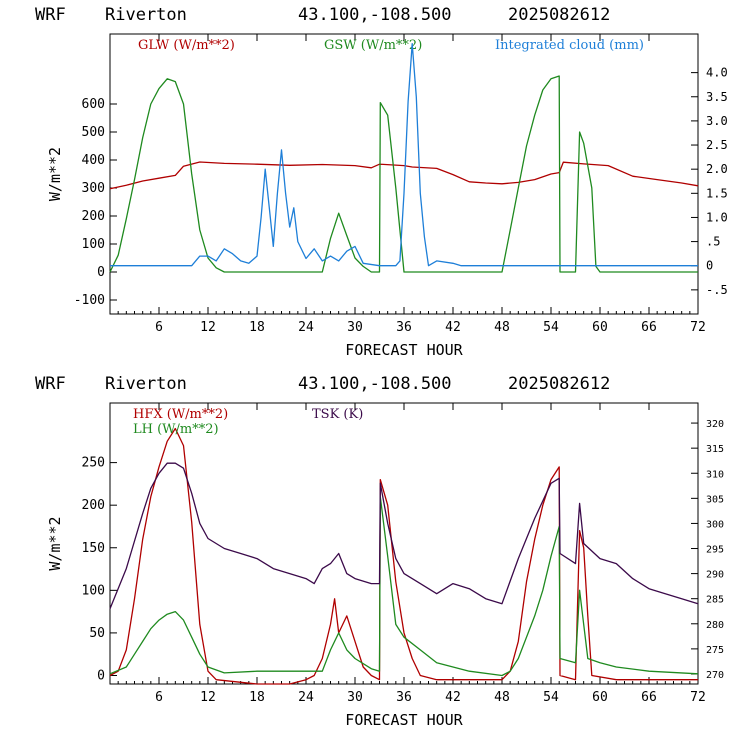  What do you see at coordinates (715, 524) in the screenshot?
I see `y2-tick-label: 300` at bounding box center [715, 524].